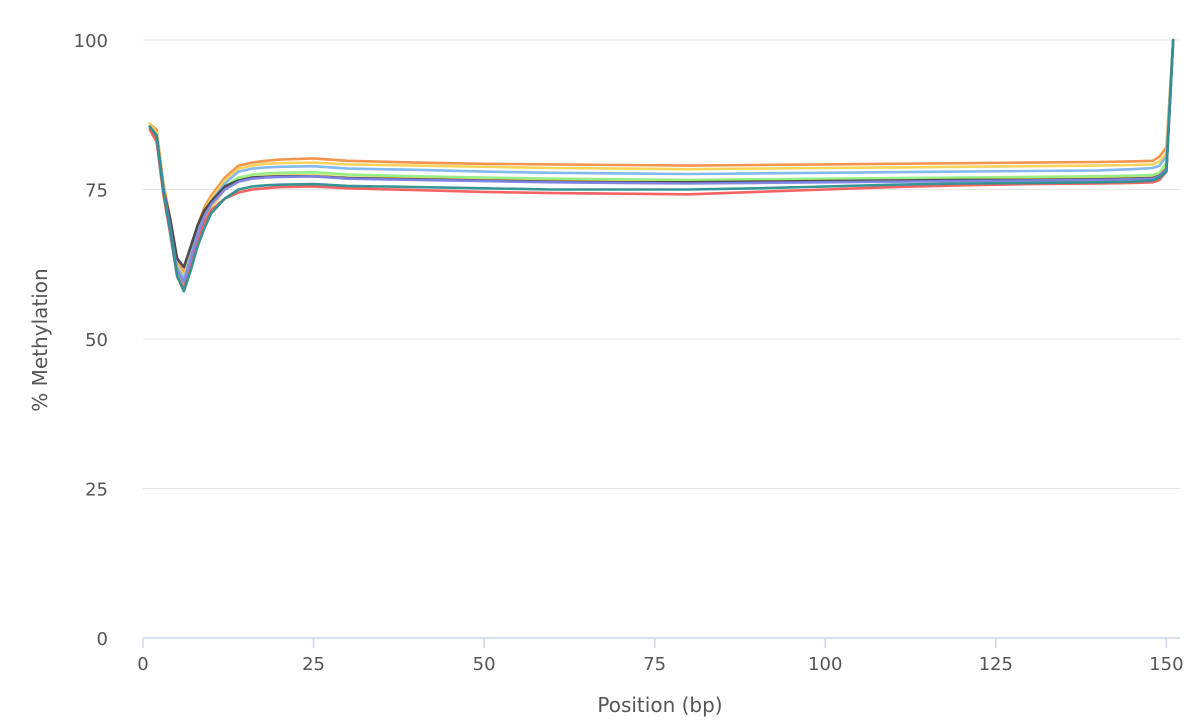  What do you see at coordinates (96, 340) in the screenshot?
I see `y-tick-label: 50` at bounding box center [96, 340].